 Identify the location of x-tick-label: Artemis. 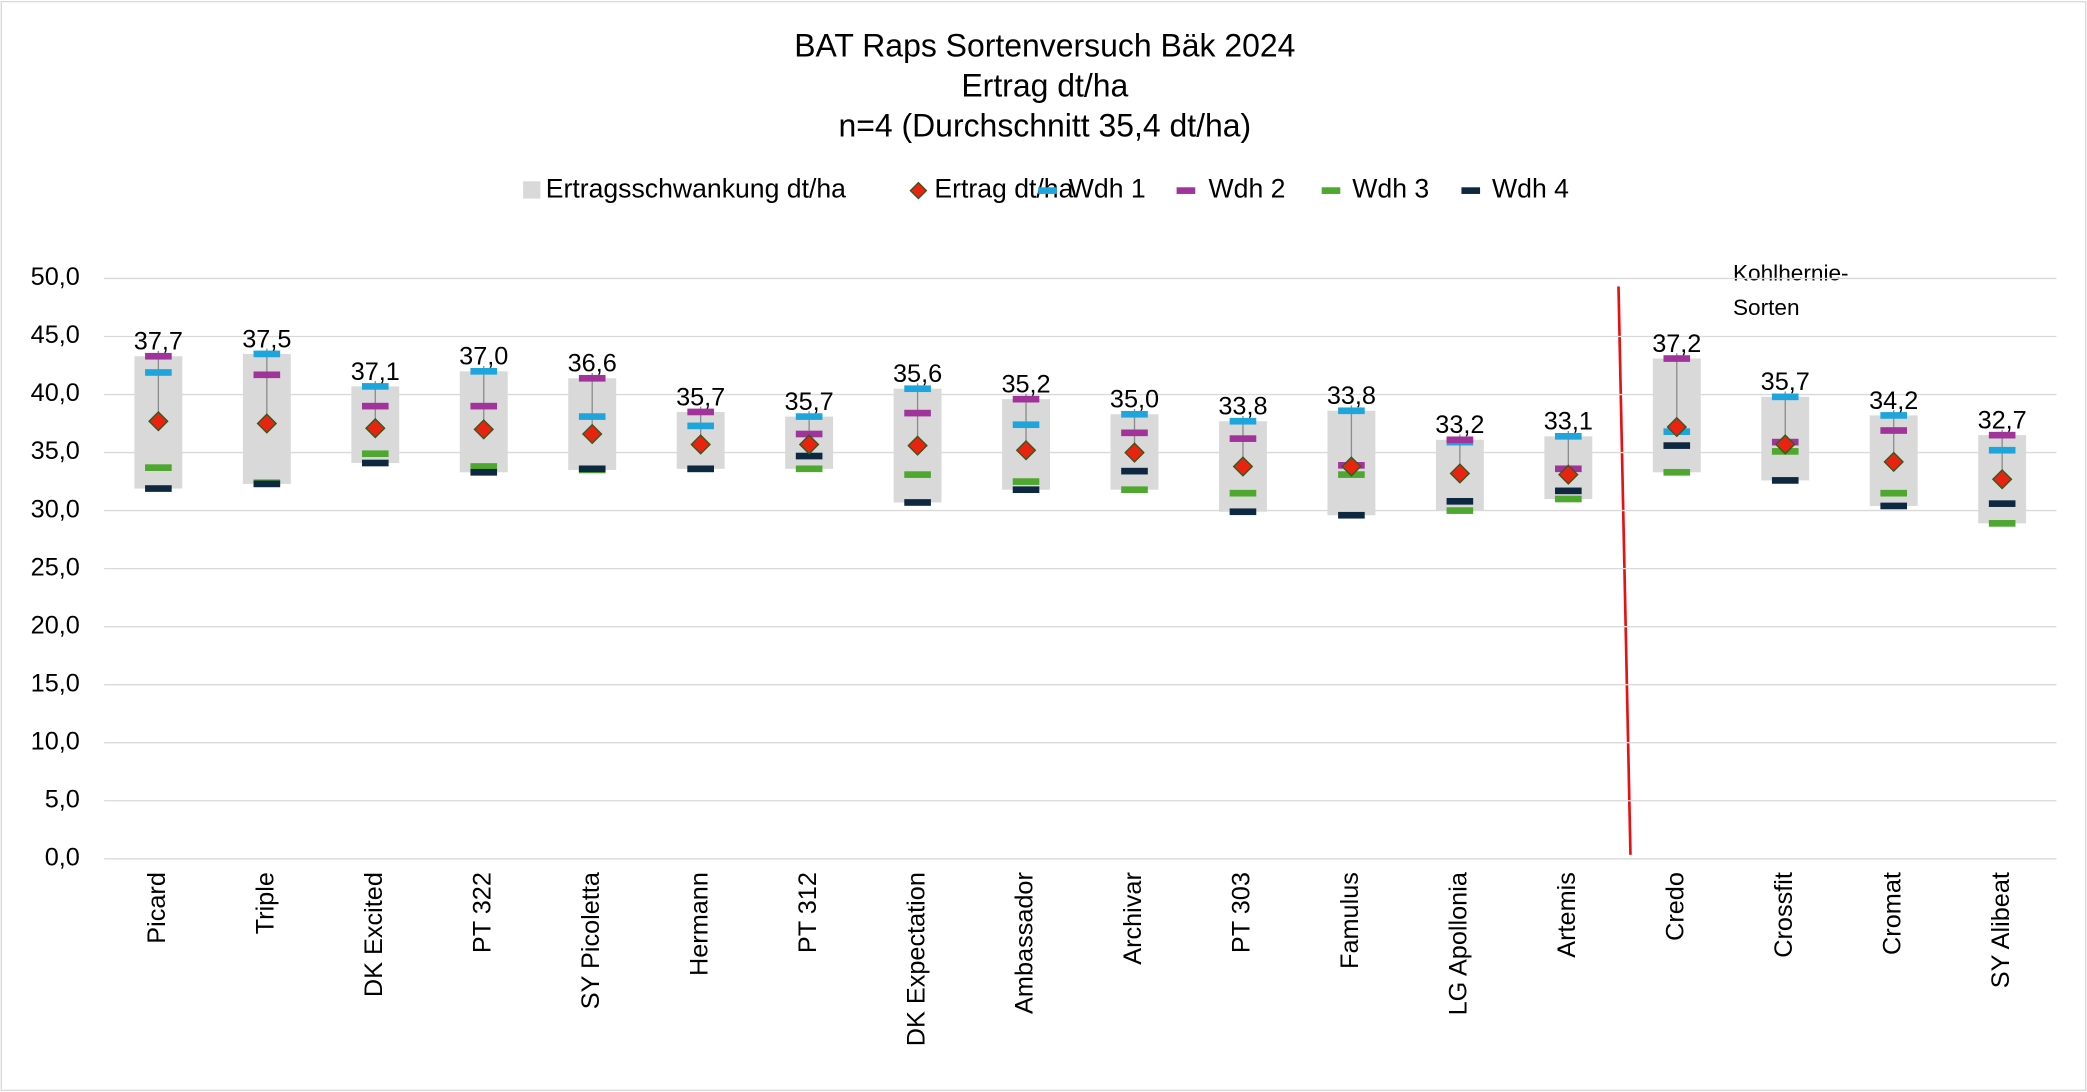
(1567, 915).